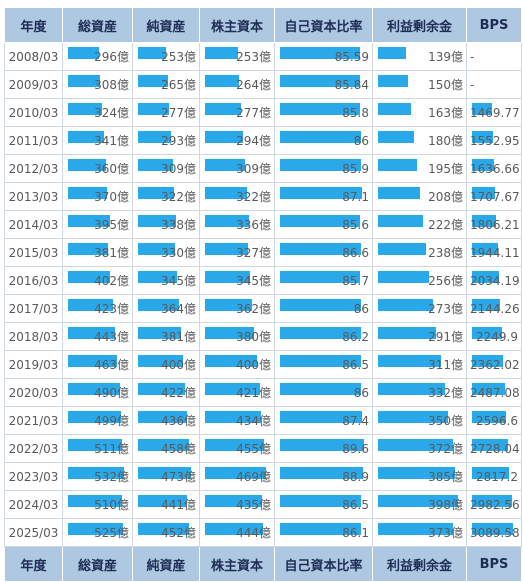 This screenshot has height=582, width=523. Describe the element at coordinates (111, 225) in the screenshot. I see `total-assets-value: 395億` at that location.